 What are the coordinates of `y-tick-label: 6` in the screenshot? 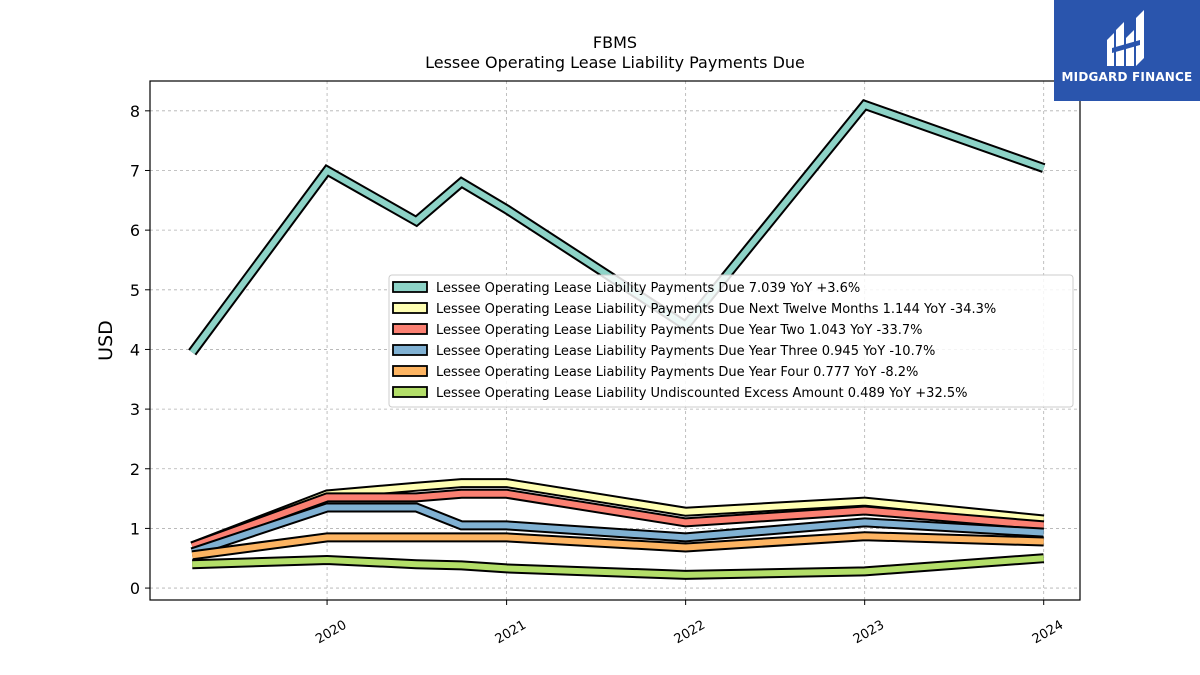 It's located at (135, 230).